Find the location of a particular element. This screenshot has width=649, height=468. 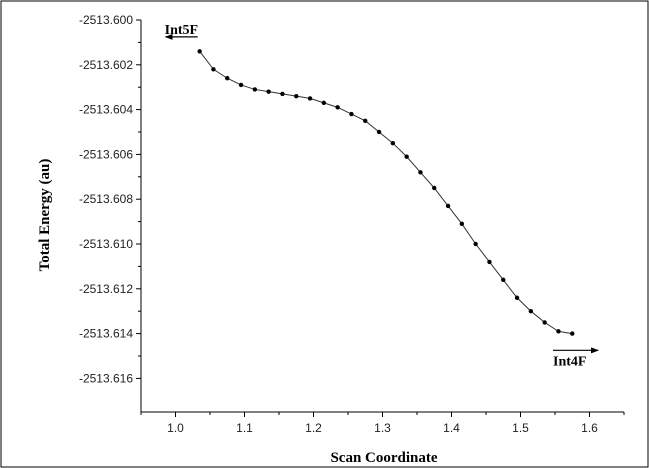

x-tick-label: 1.6 is located at coordinates (589, 428).